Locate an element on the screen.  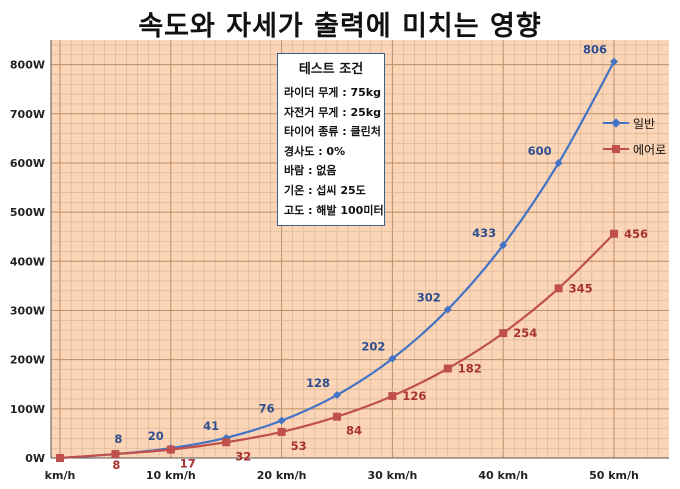
condition-wind: 바람 : 없음 is located at coordinates (310, 171).